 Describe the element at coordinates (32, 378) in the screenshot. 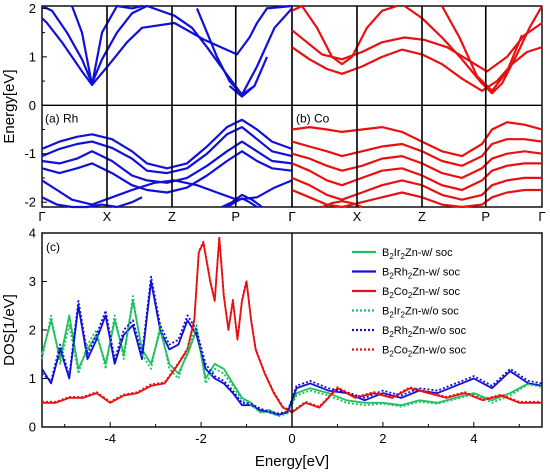

I see `panel-c-y-tick-label: 1` at that location.